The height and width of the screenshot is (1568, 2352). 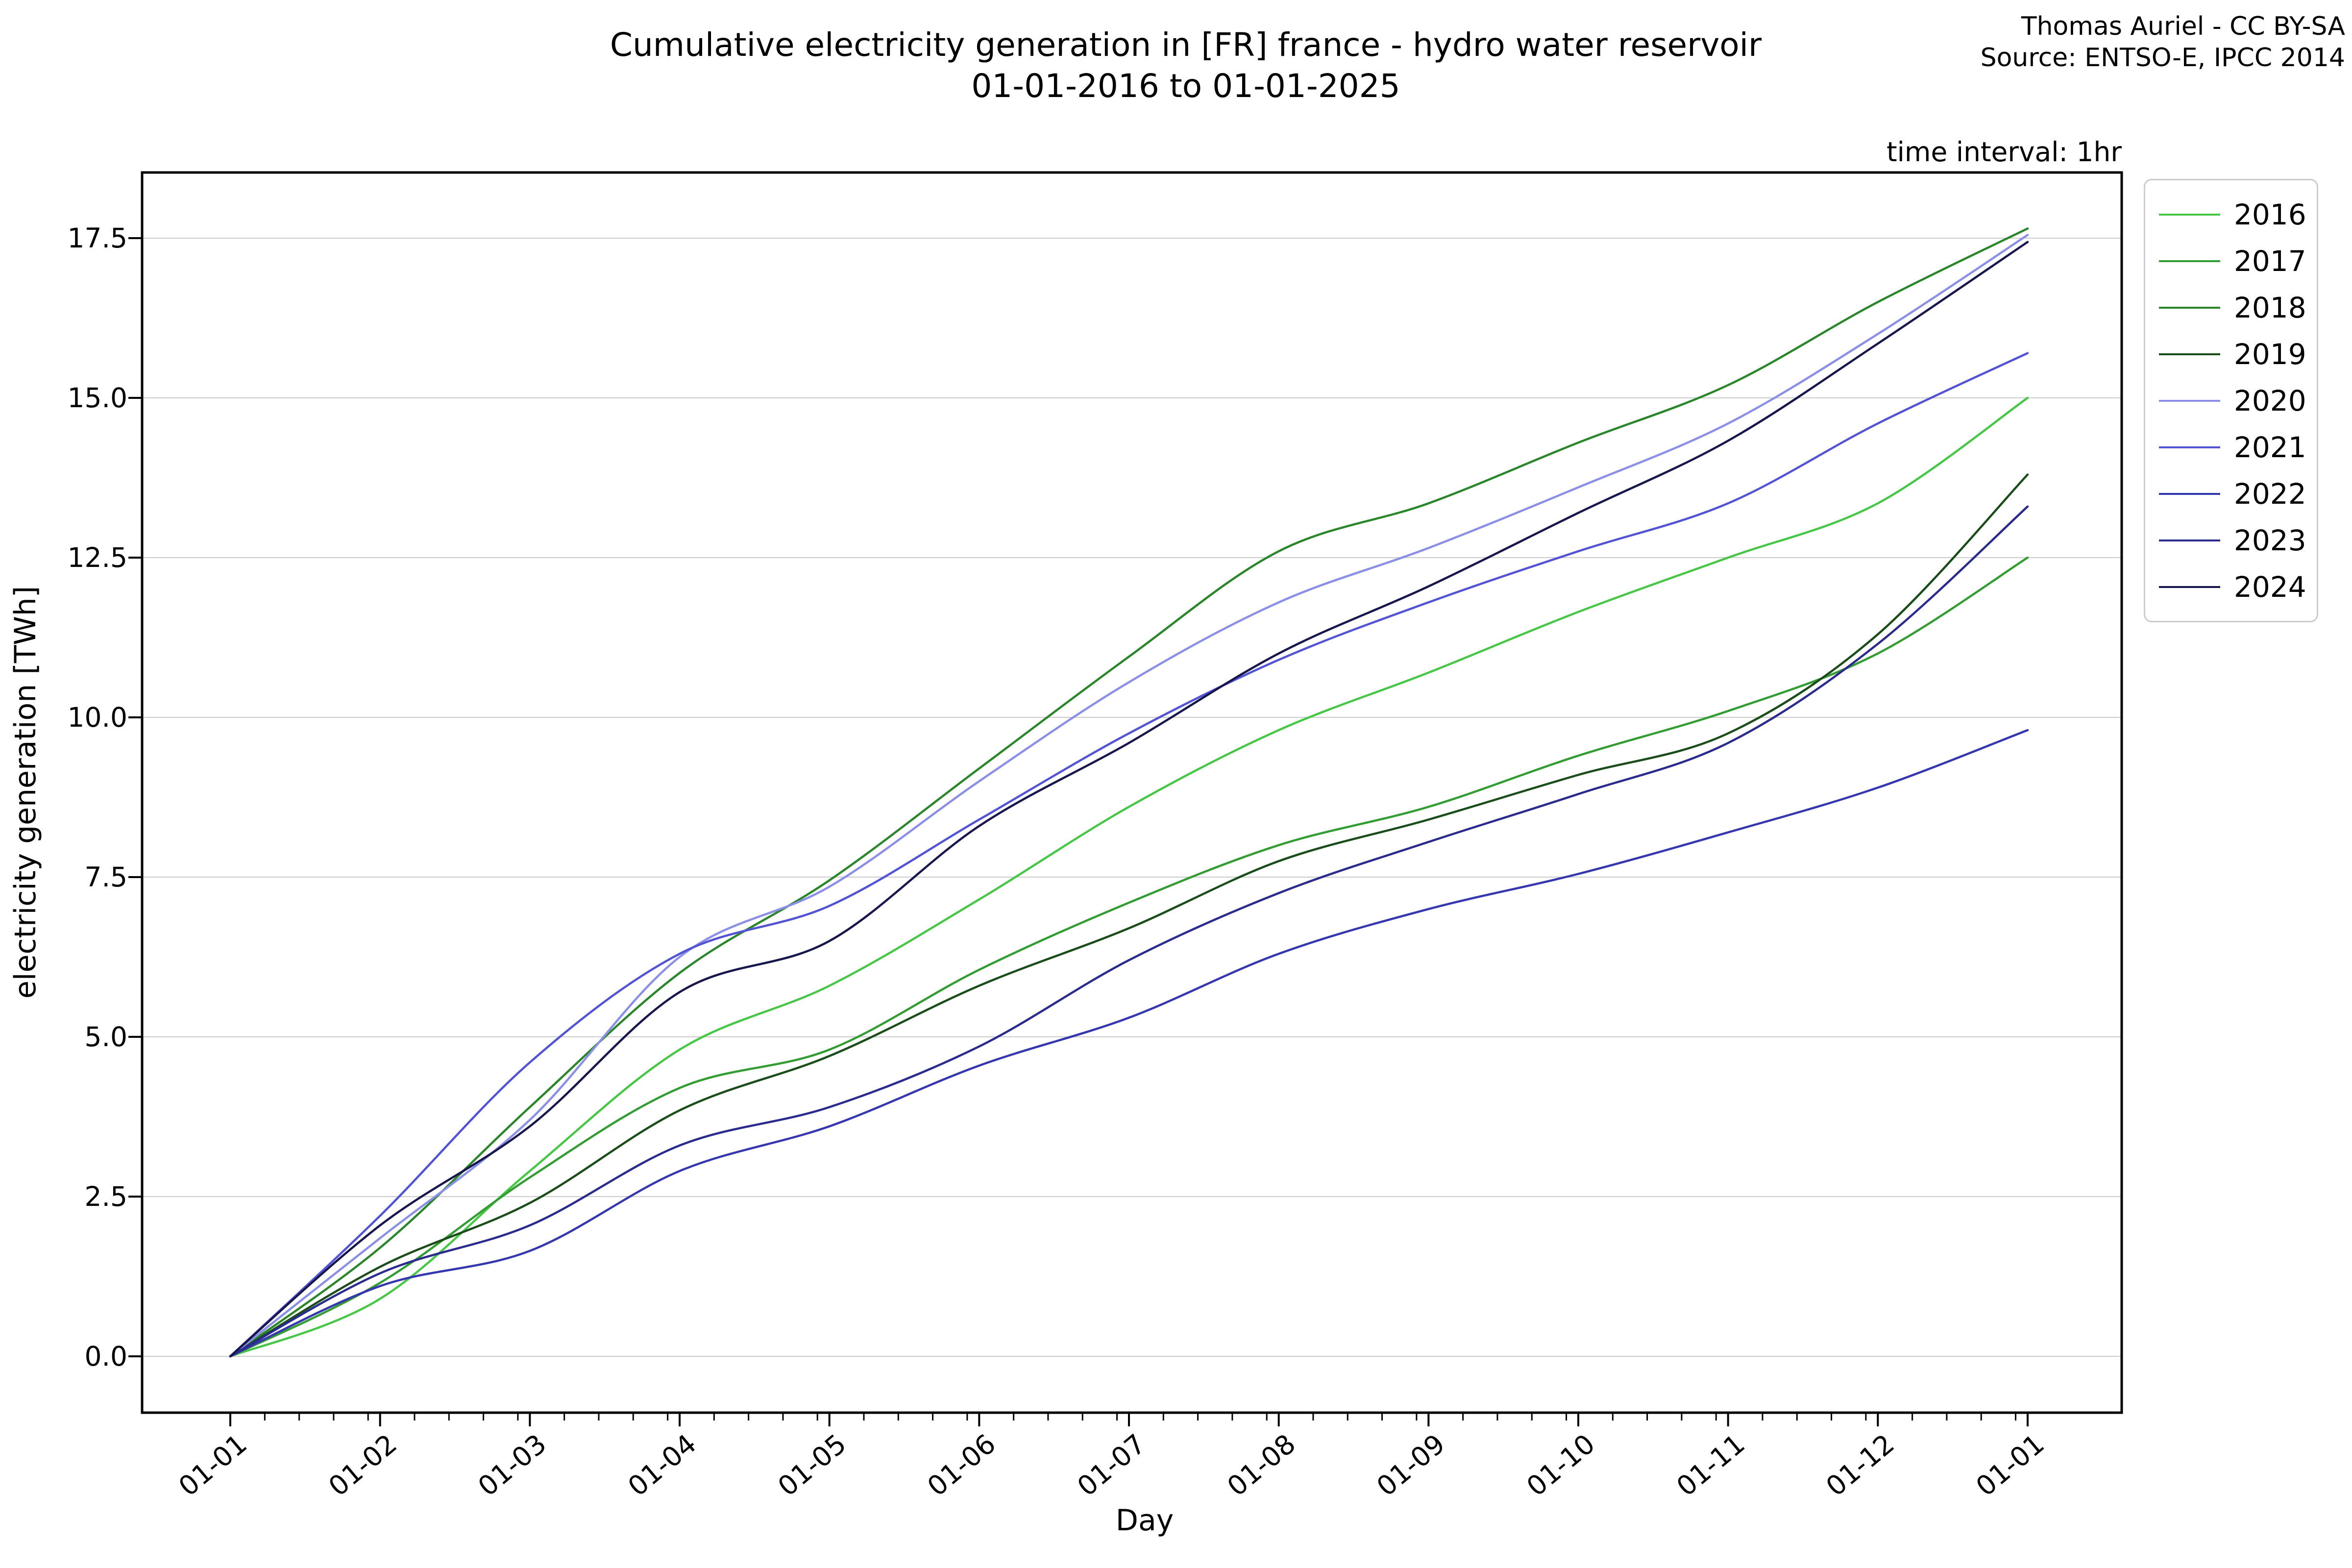 What do you see at coordinates (2232, 447) in the screenshot?
I see `legend-item-2021: 2021` at bounding box center [2232, 447].